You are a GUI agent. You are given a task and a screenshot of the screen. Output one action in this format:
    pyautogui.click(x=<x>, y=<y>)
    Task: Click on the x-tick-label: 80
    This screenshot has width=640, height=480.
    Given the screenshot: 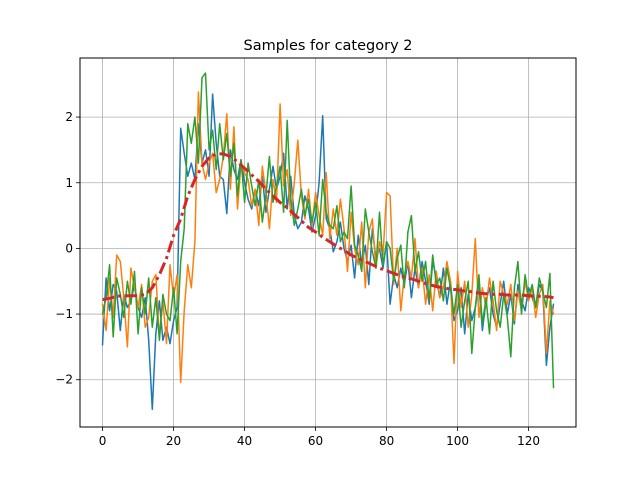 What is the action you would take?
    pyautogui.click(x=386, y=441)
    